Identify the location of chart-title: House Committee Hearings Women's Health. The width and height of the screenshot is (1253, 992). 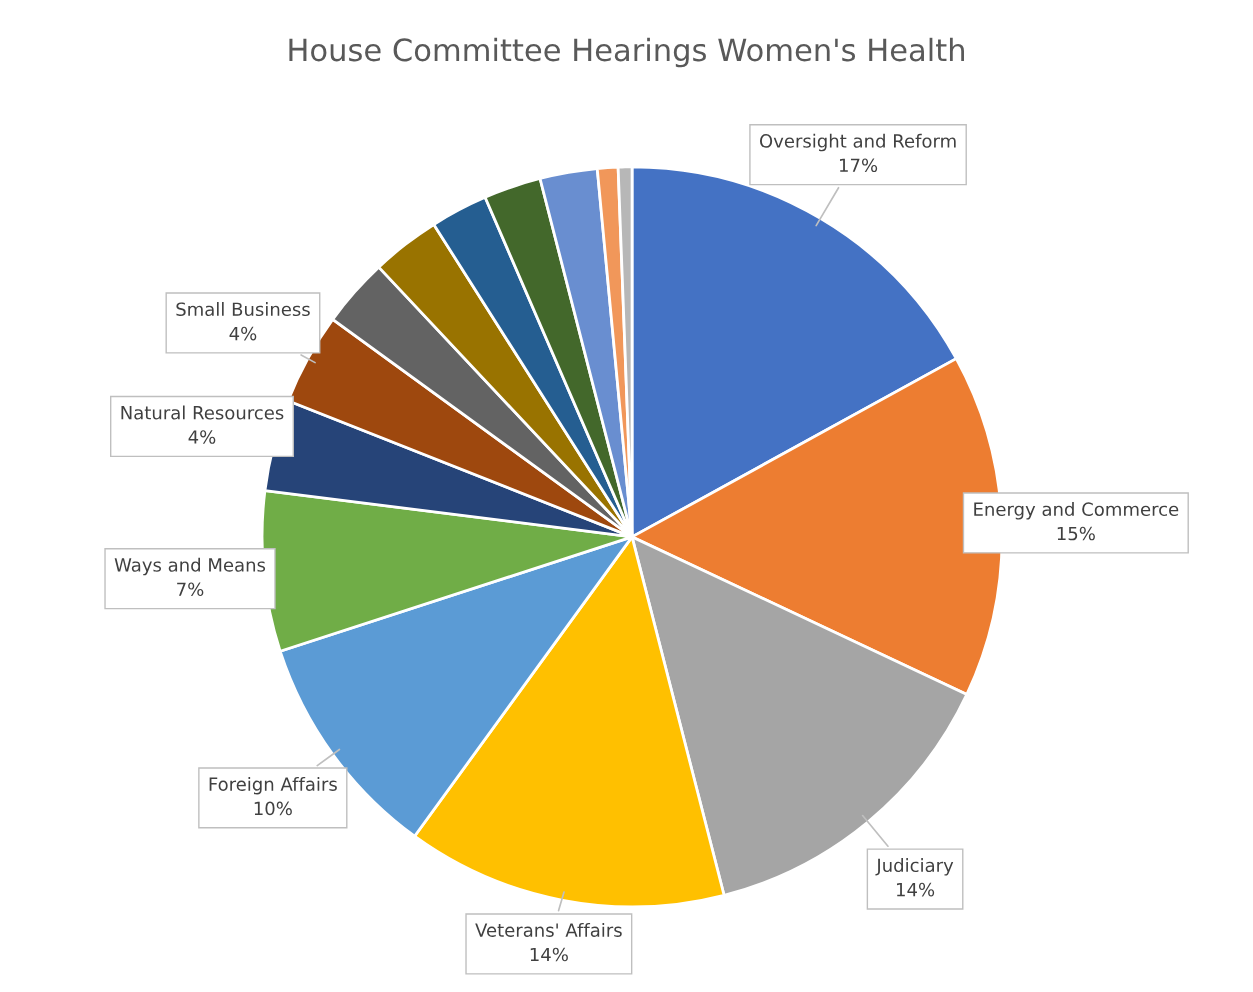
(626, 52).